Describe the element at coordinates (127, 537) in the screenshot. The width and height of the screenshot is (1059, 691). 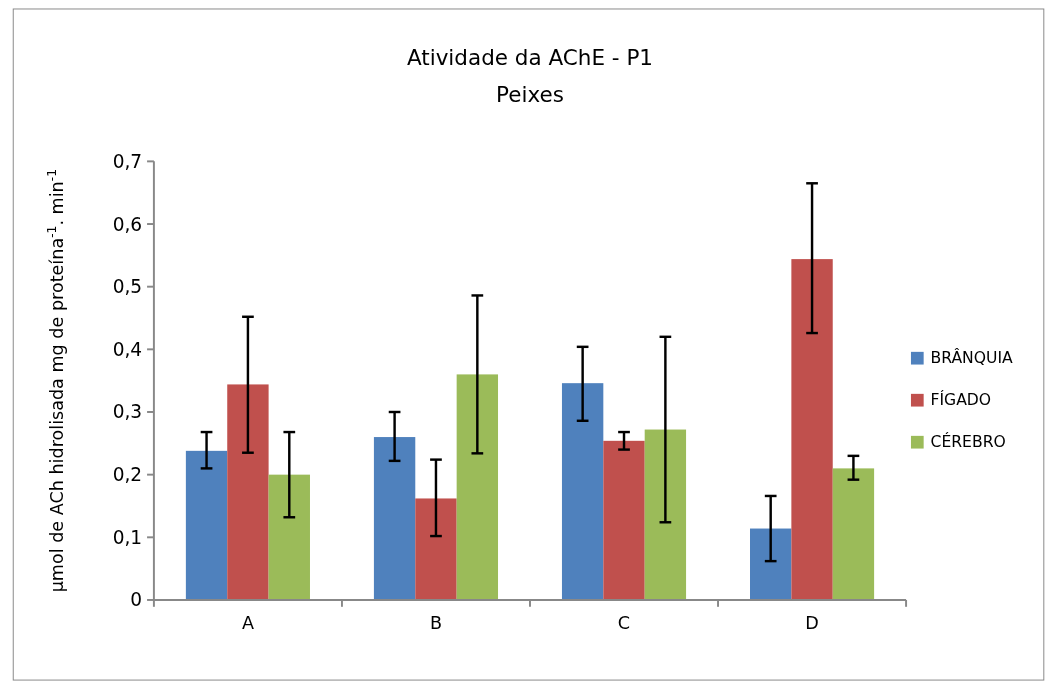
I see `y-tick-label: 0,1` at that location.